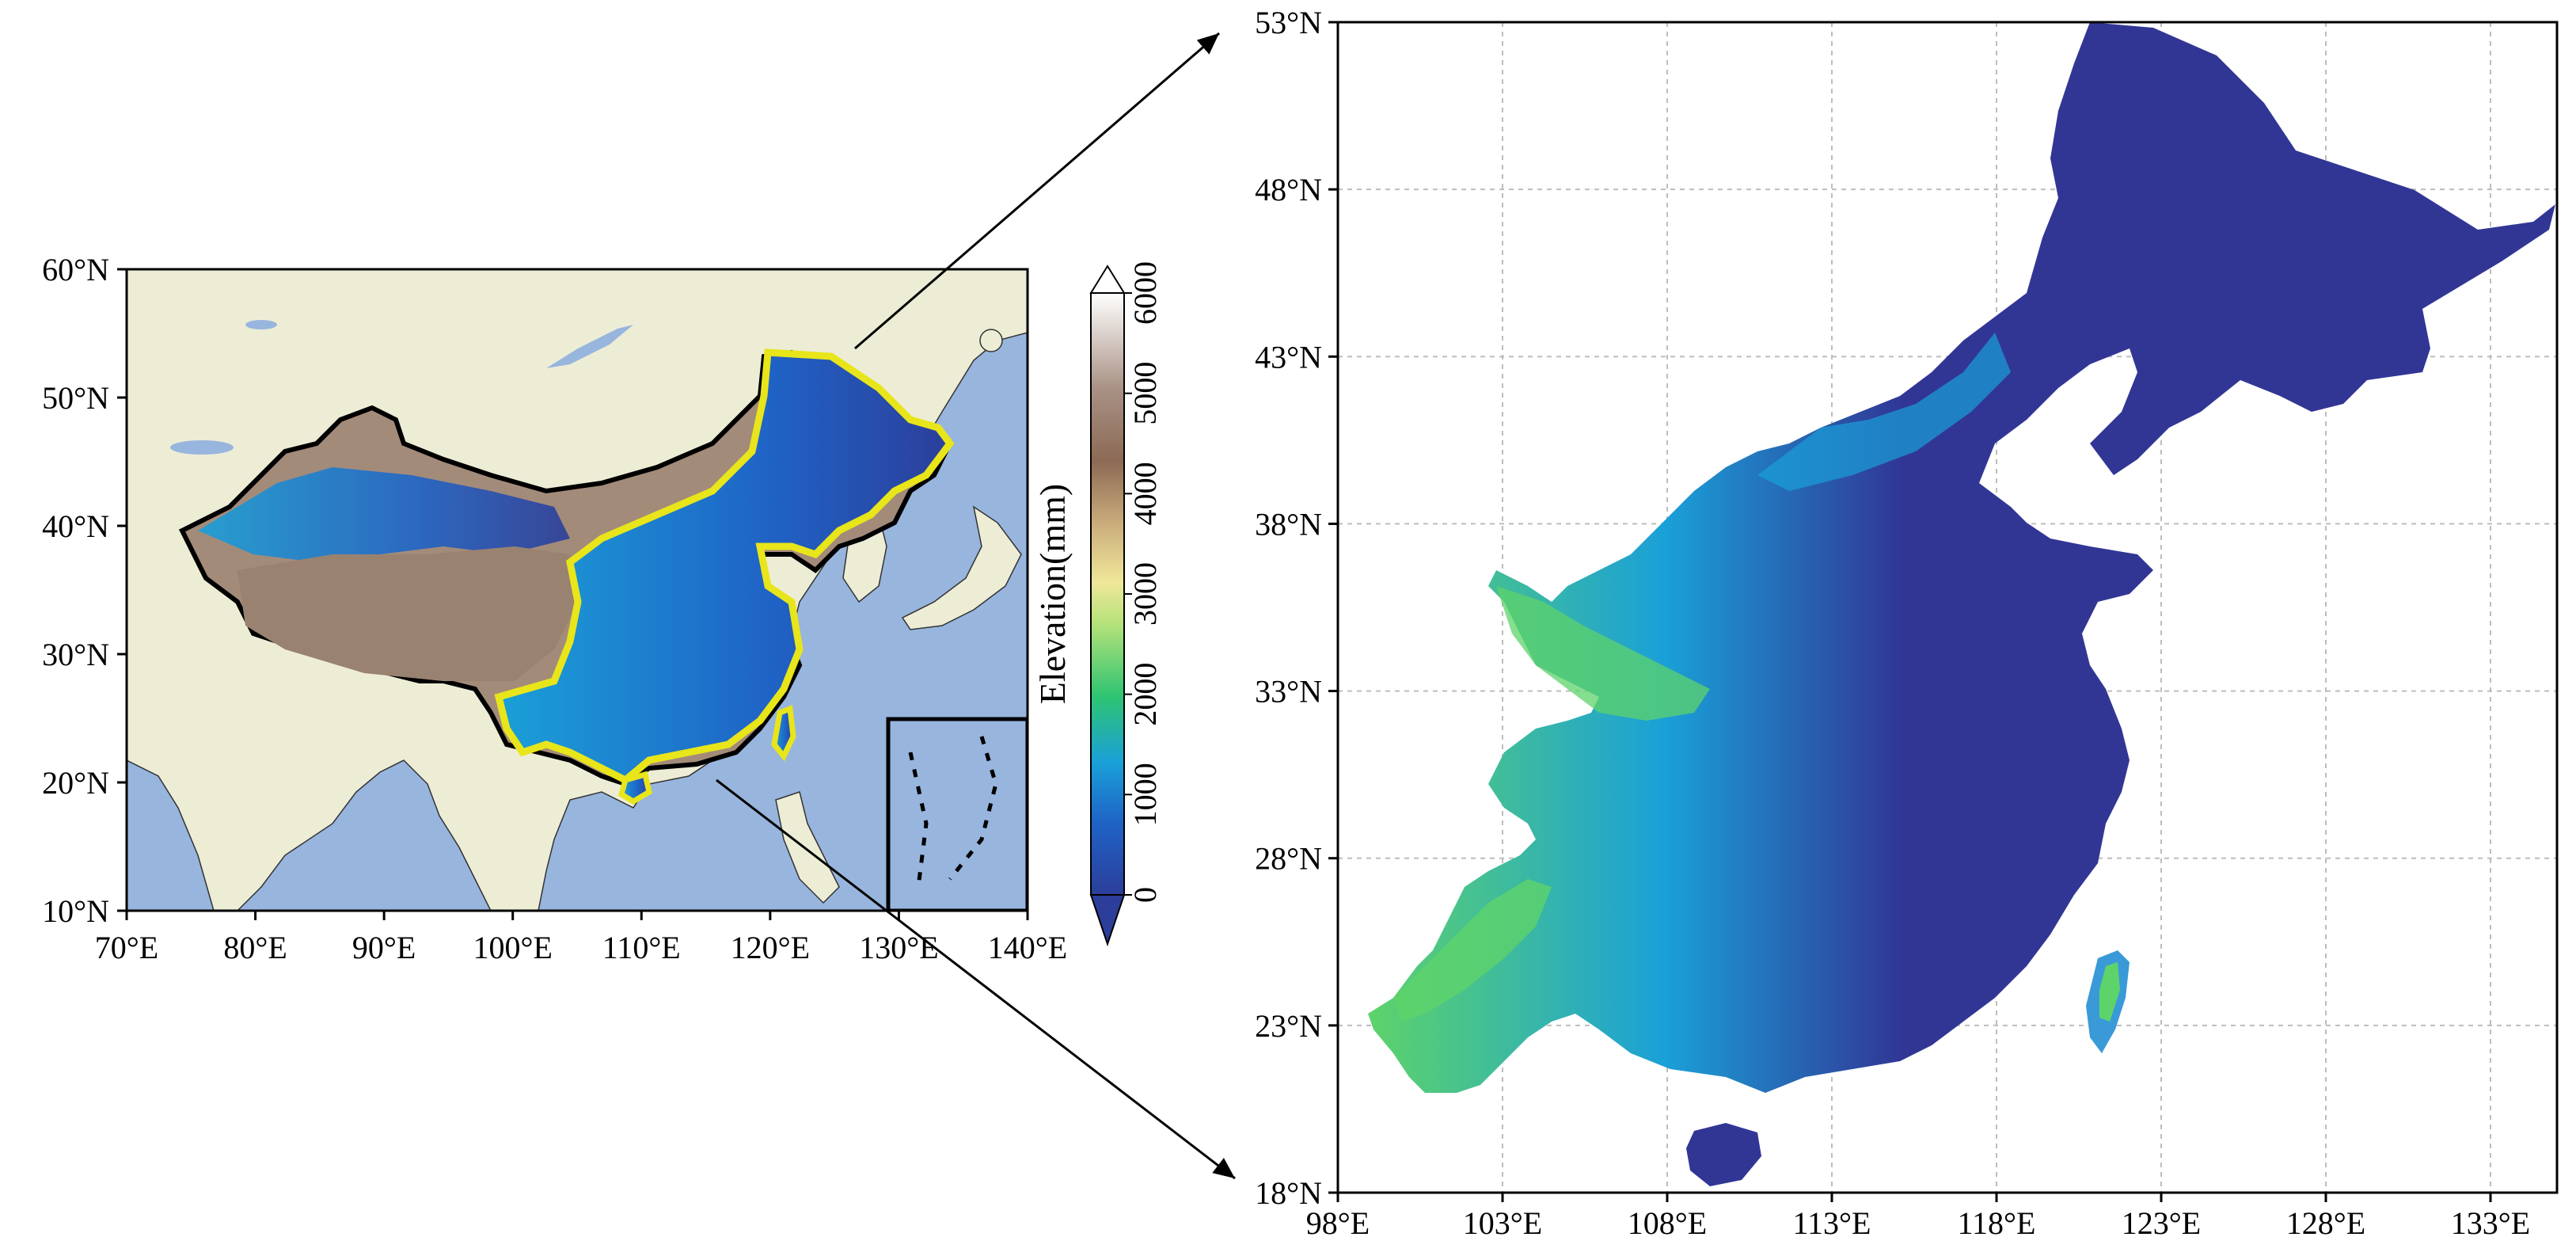 The height and width of the screenshot is (1256, 2576). What do you see at coordinates (771, 947) in the screenshot?
I see `overview-lon-label: 120°E` at bounding box center [771, 947].